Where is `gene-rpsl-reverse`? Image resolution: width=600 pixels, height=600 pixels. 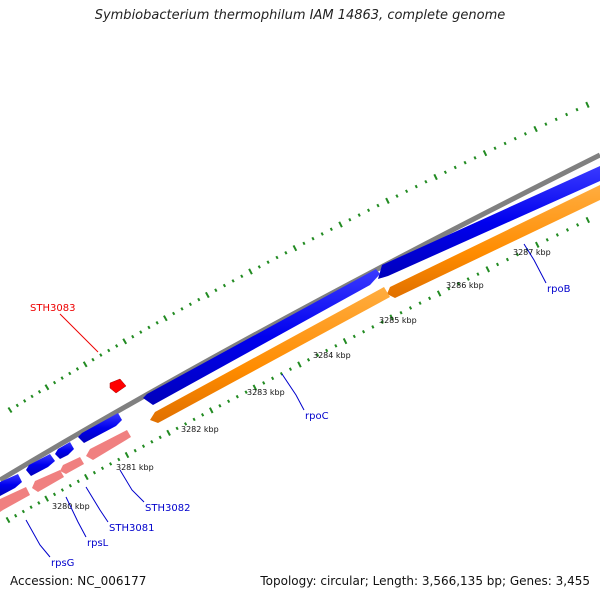 gene-rpsl-reverse is located at coordinates (72, 465).